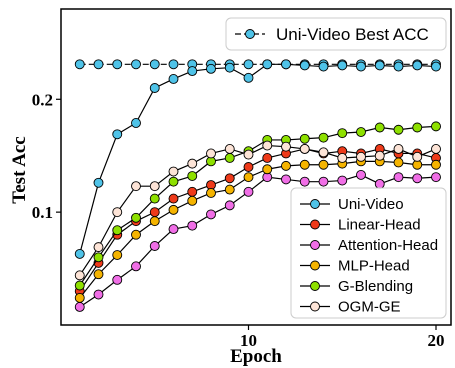 The height and width of the screenshot is (368, 455). I want to click on legend-entry-attention-head: Attention-Head, so click(369, 245).